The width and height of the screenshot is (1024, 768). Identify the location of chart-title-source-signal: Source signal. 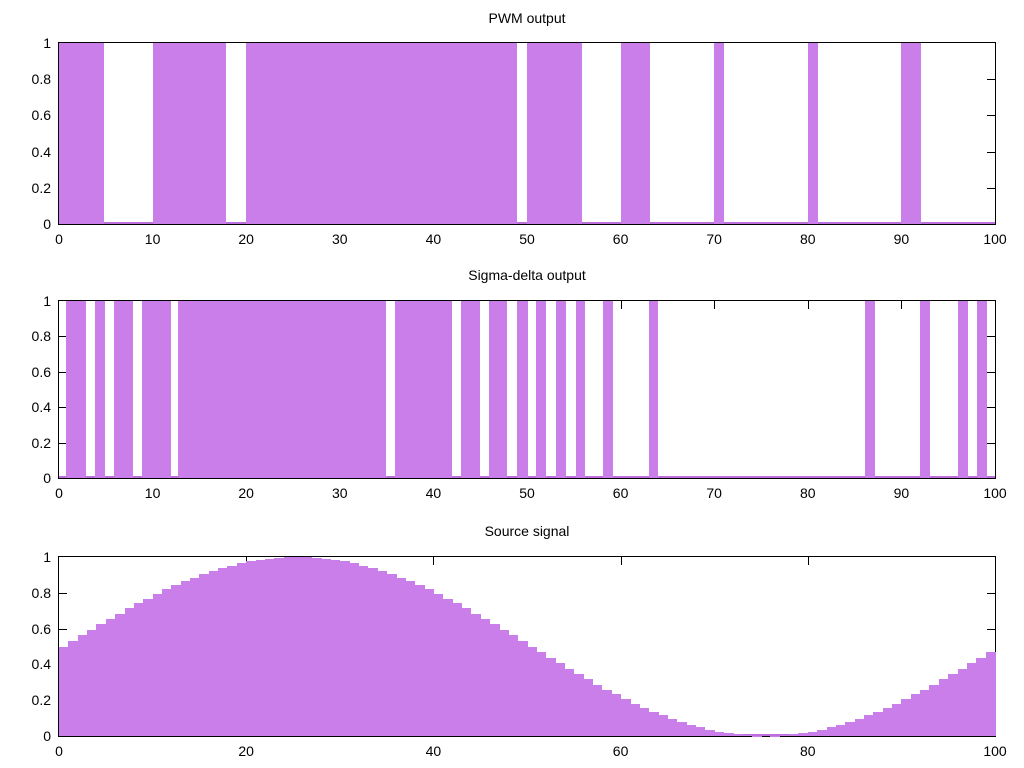
(527, 531).